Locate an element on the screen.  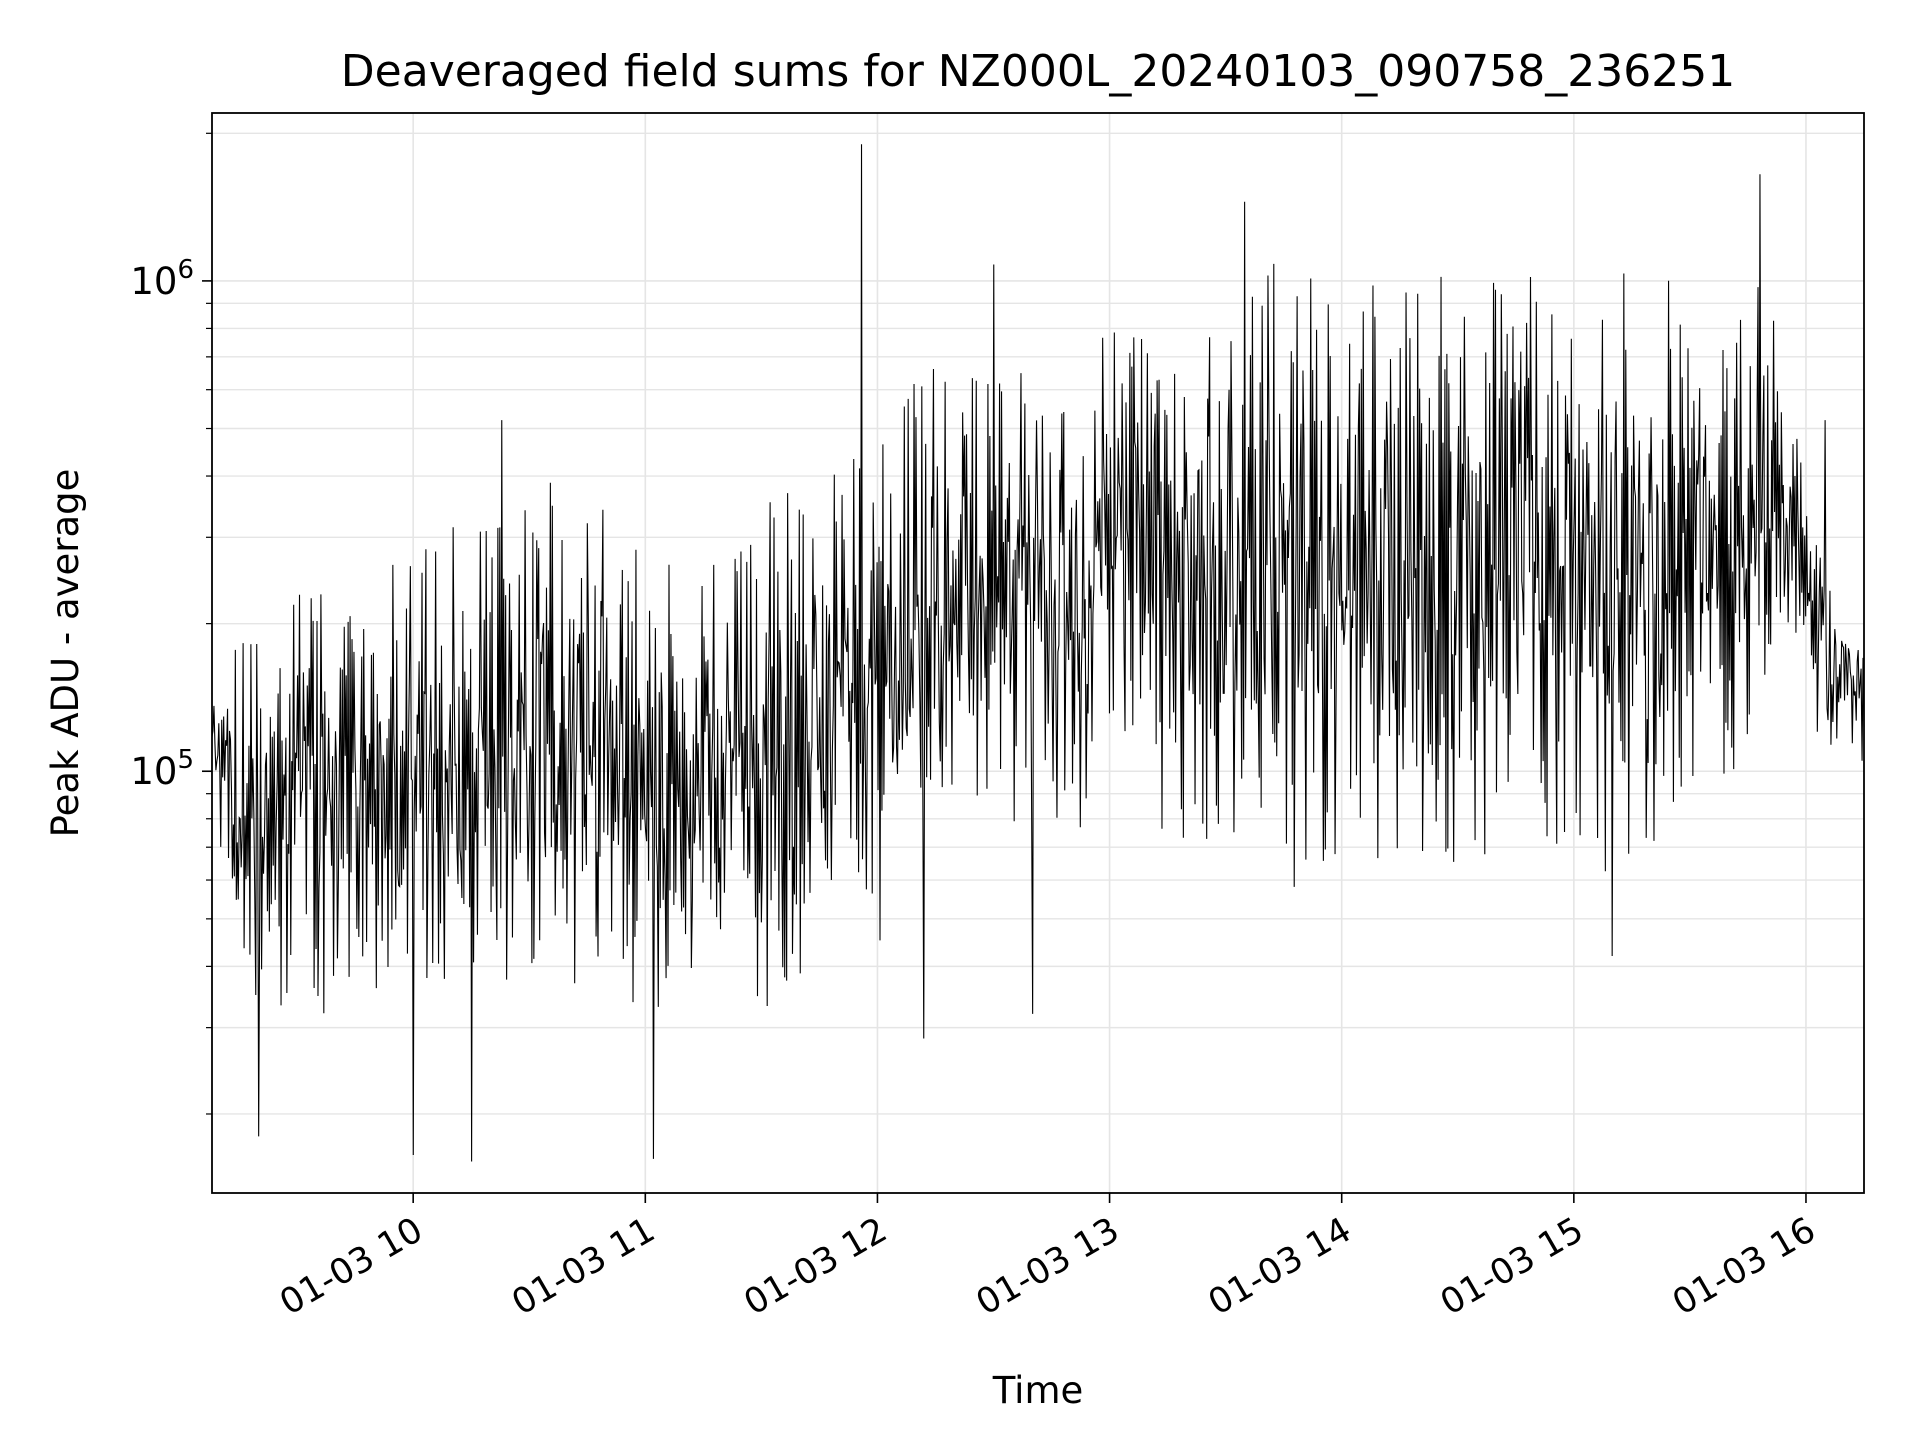
y-tick-label: 10⁵ is located at coordinates (162, 769).